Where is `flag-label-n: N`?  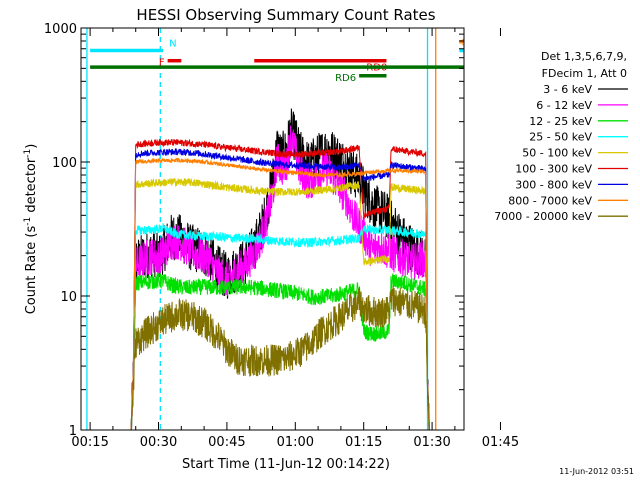
flag-label-n: N is located at coordinates (172, 43).